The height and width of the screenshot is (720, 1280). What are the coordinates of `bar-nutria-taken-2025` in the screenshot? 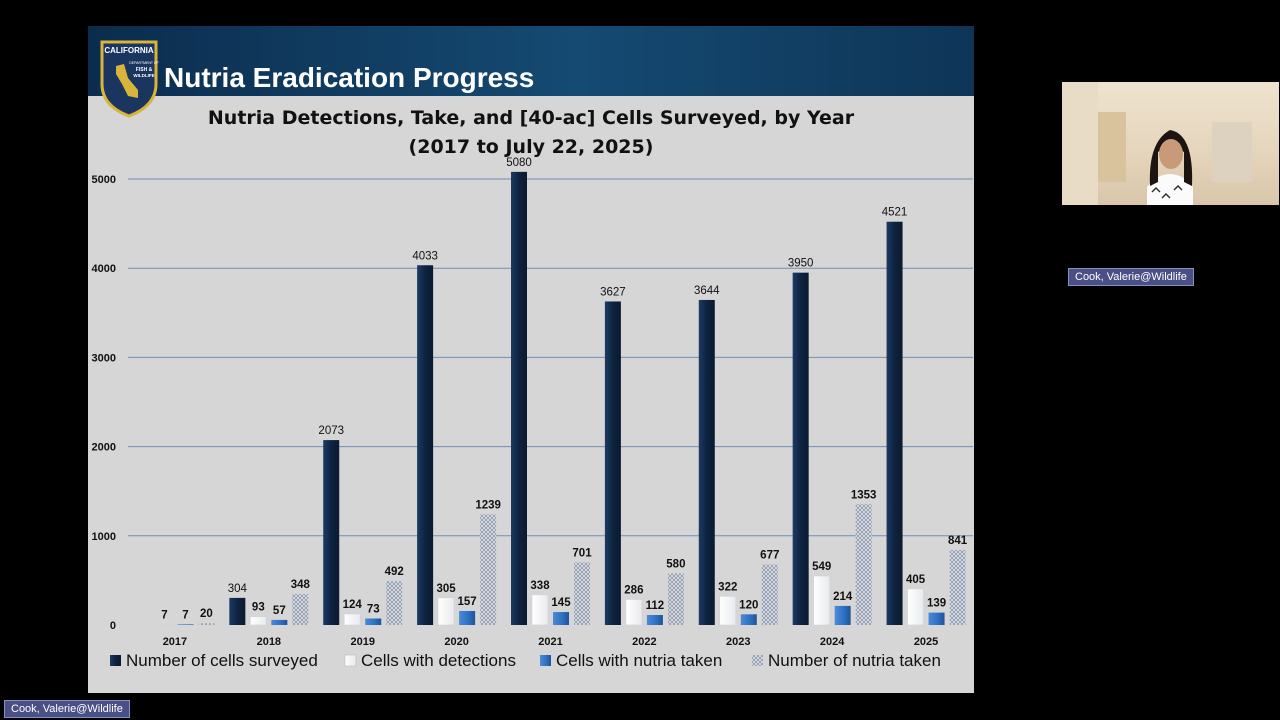 It's located at (957, 587).